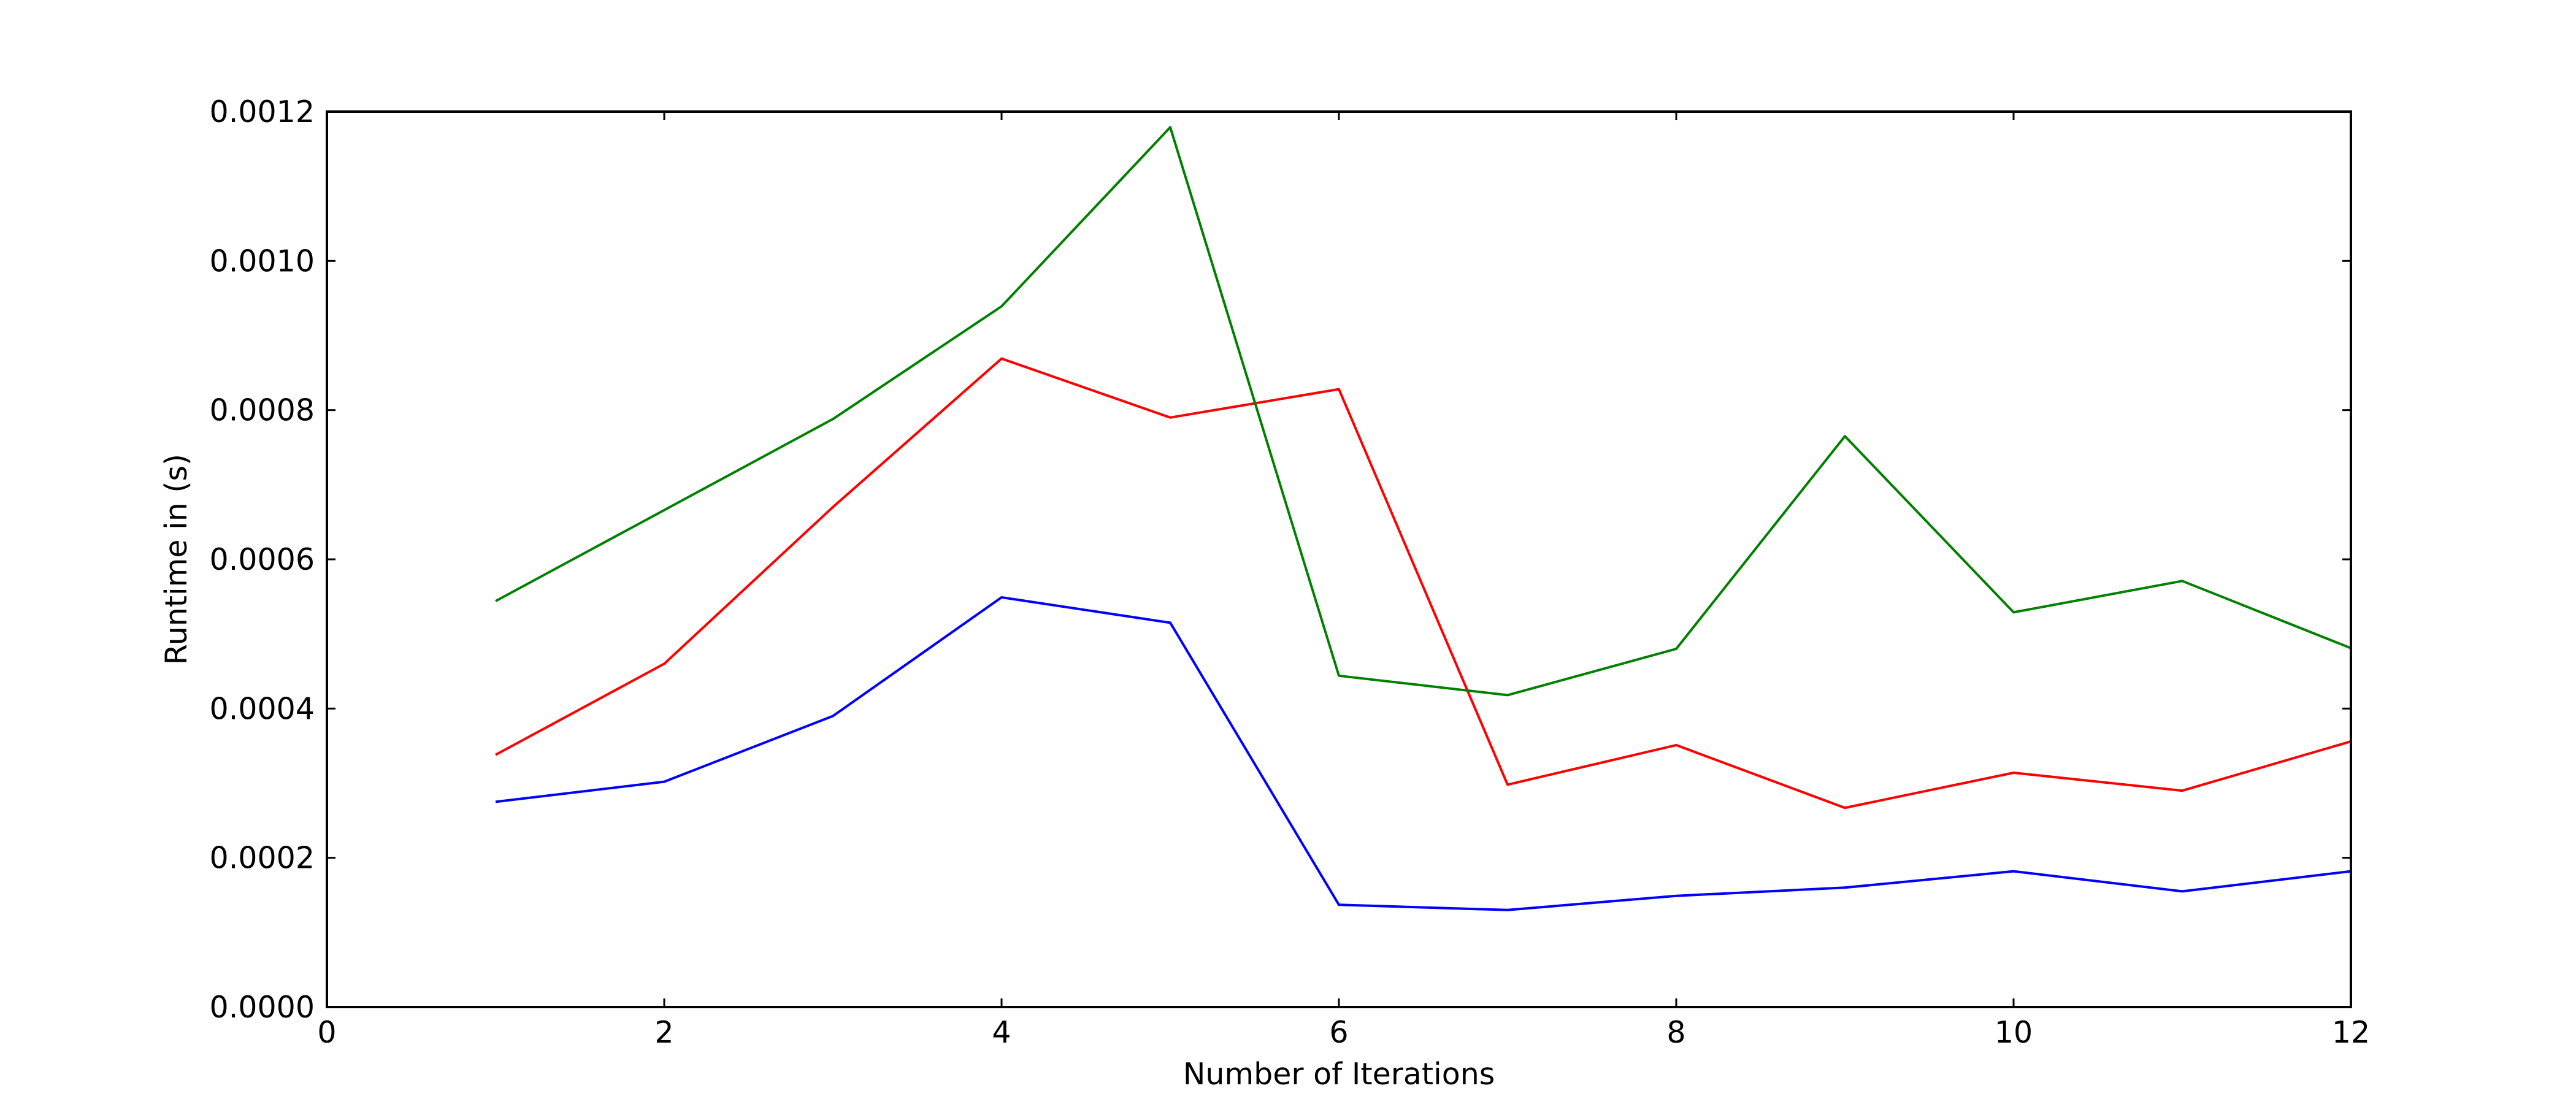  I want to click on x-tick-label: 10, so click(2014, 1032).